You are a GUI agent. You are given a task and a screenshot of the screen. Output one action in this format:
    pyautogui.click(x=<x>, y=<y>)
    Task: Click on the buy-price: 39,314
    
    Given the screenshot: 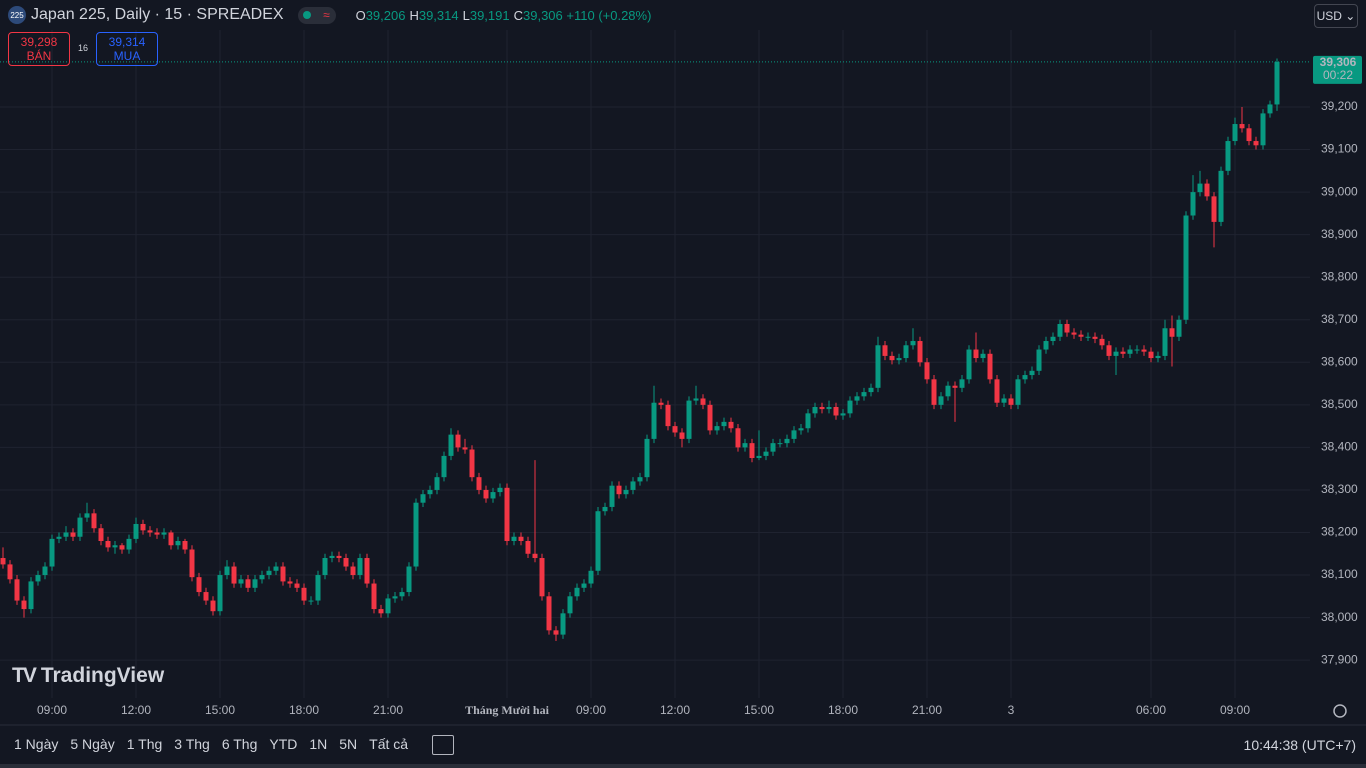 What is the action you would take?
    pyautogui.click(x=127, y=42)
    